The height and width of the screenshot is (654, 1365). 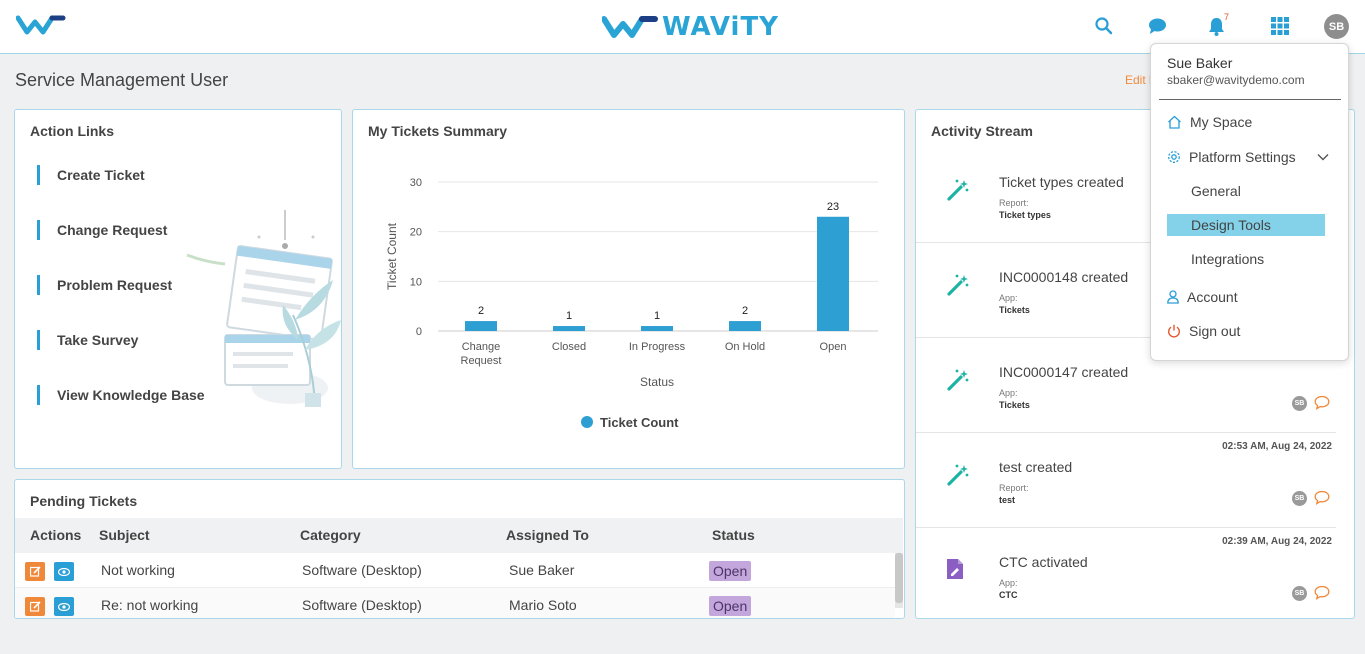 What do you see at coordinates (438, 131) in the screenshot?
I see `tickets-summary-title: My Tickets Summary` at bounding box center [438, 131].